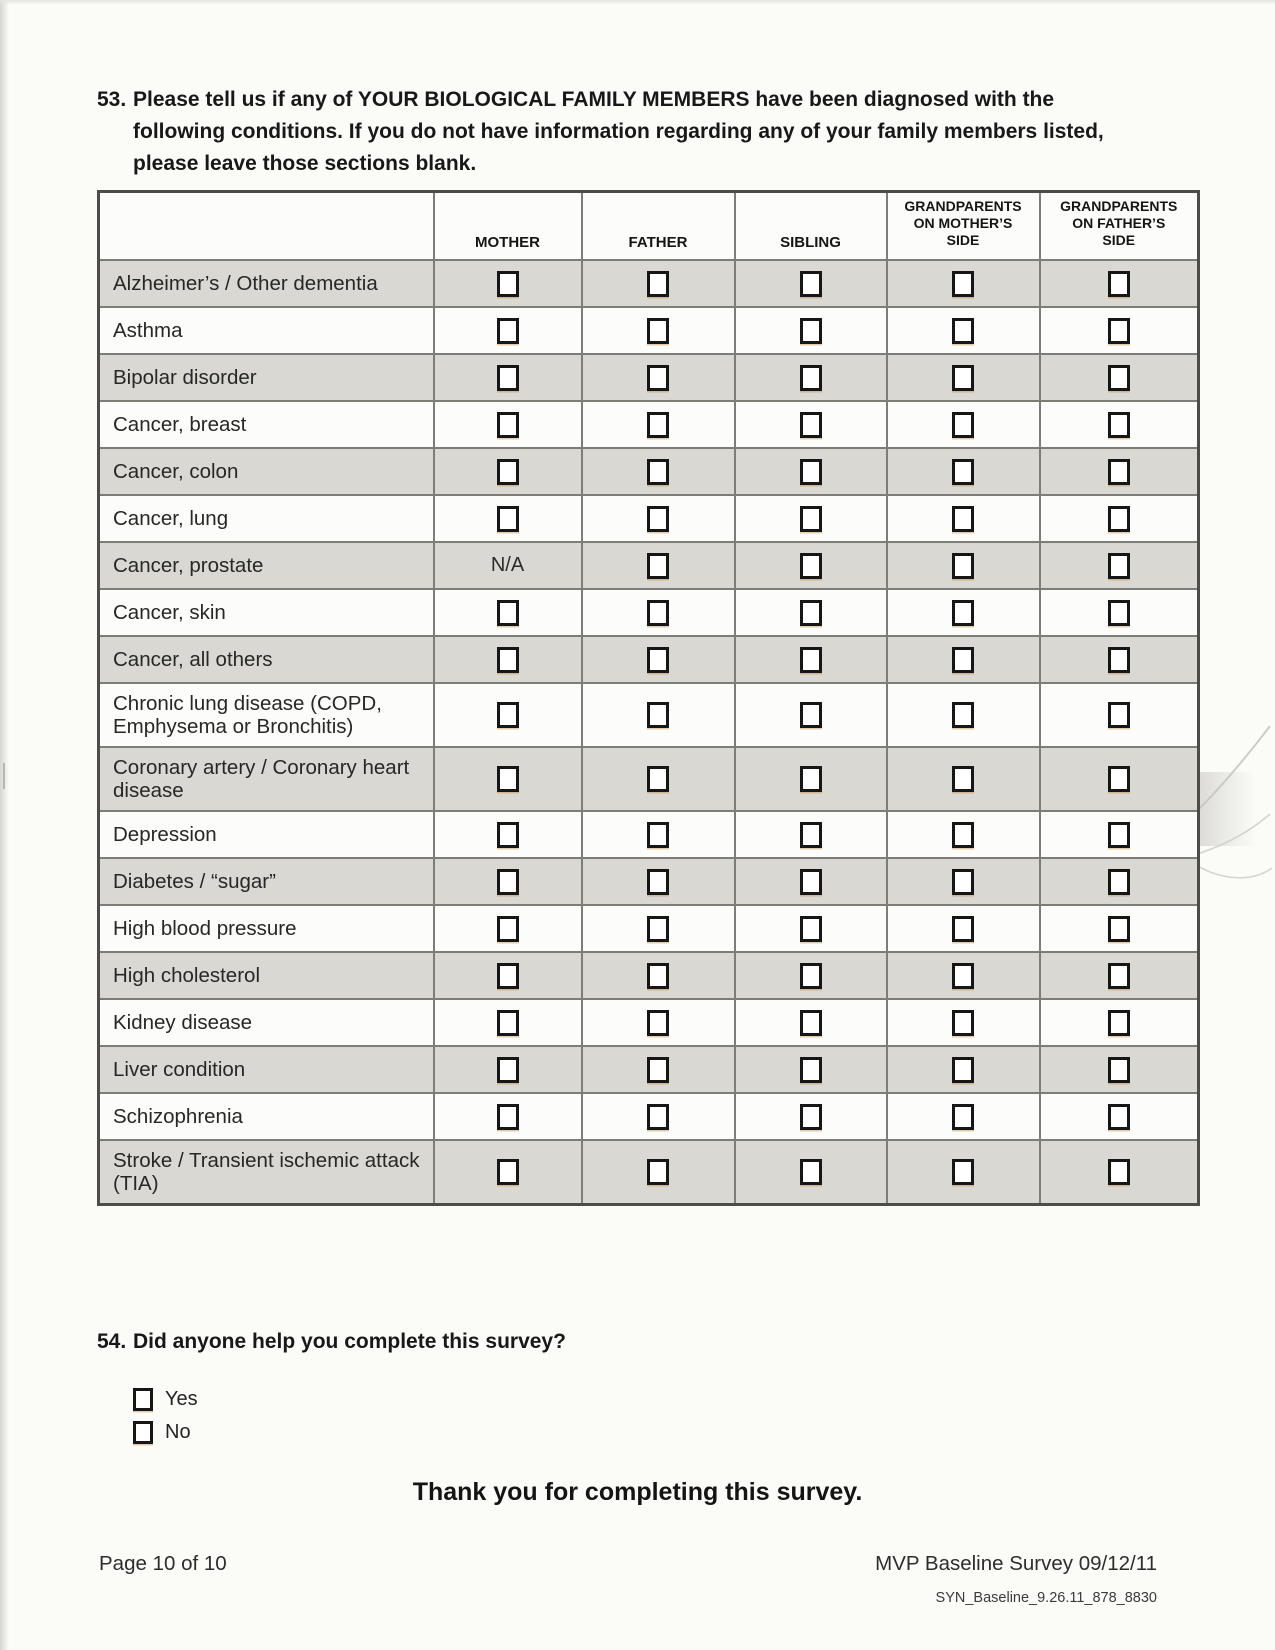 Image resolution: width=1275 pixels, height=1650 pixels. What do you see at coordinates (1118, 377) in the screenshot?
I see `checkbox-bipolar-disorder-grandparents-fathers-side` at bounding box center [1118, 377].